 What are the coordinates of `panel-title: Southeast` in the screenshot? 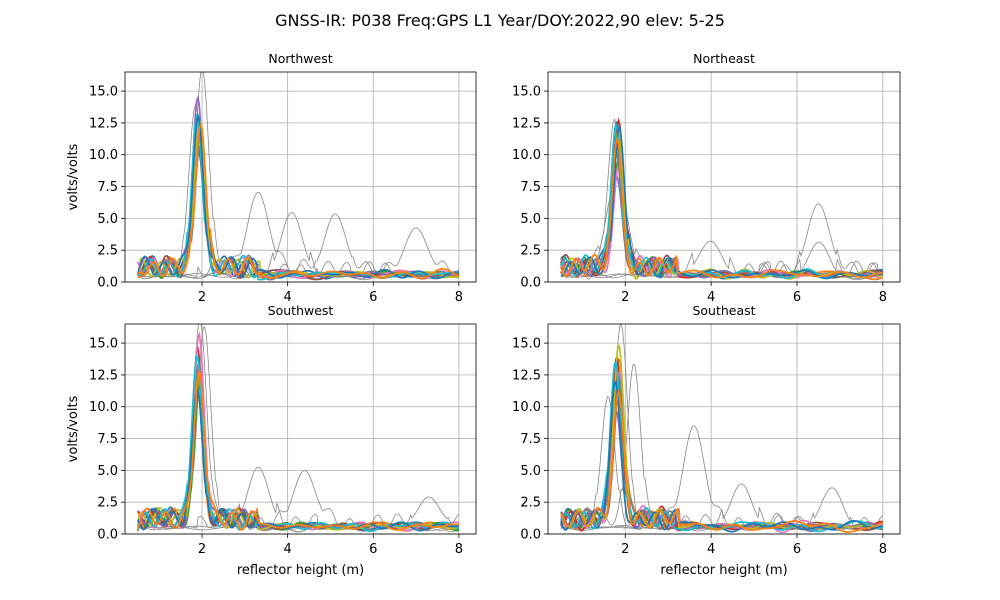 It's located at (723, 310).